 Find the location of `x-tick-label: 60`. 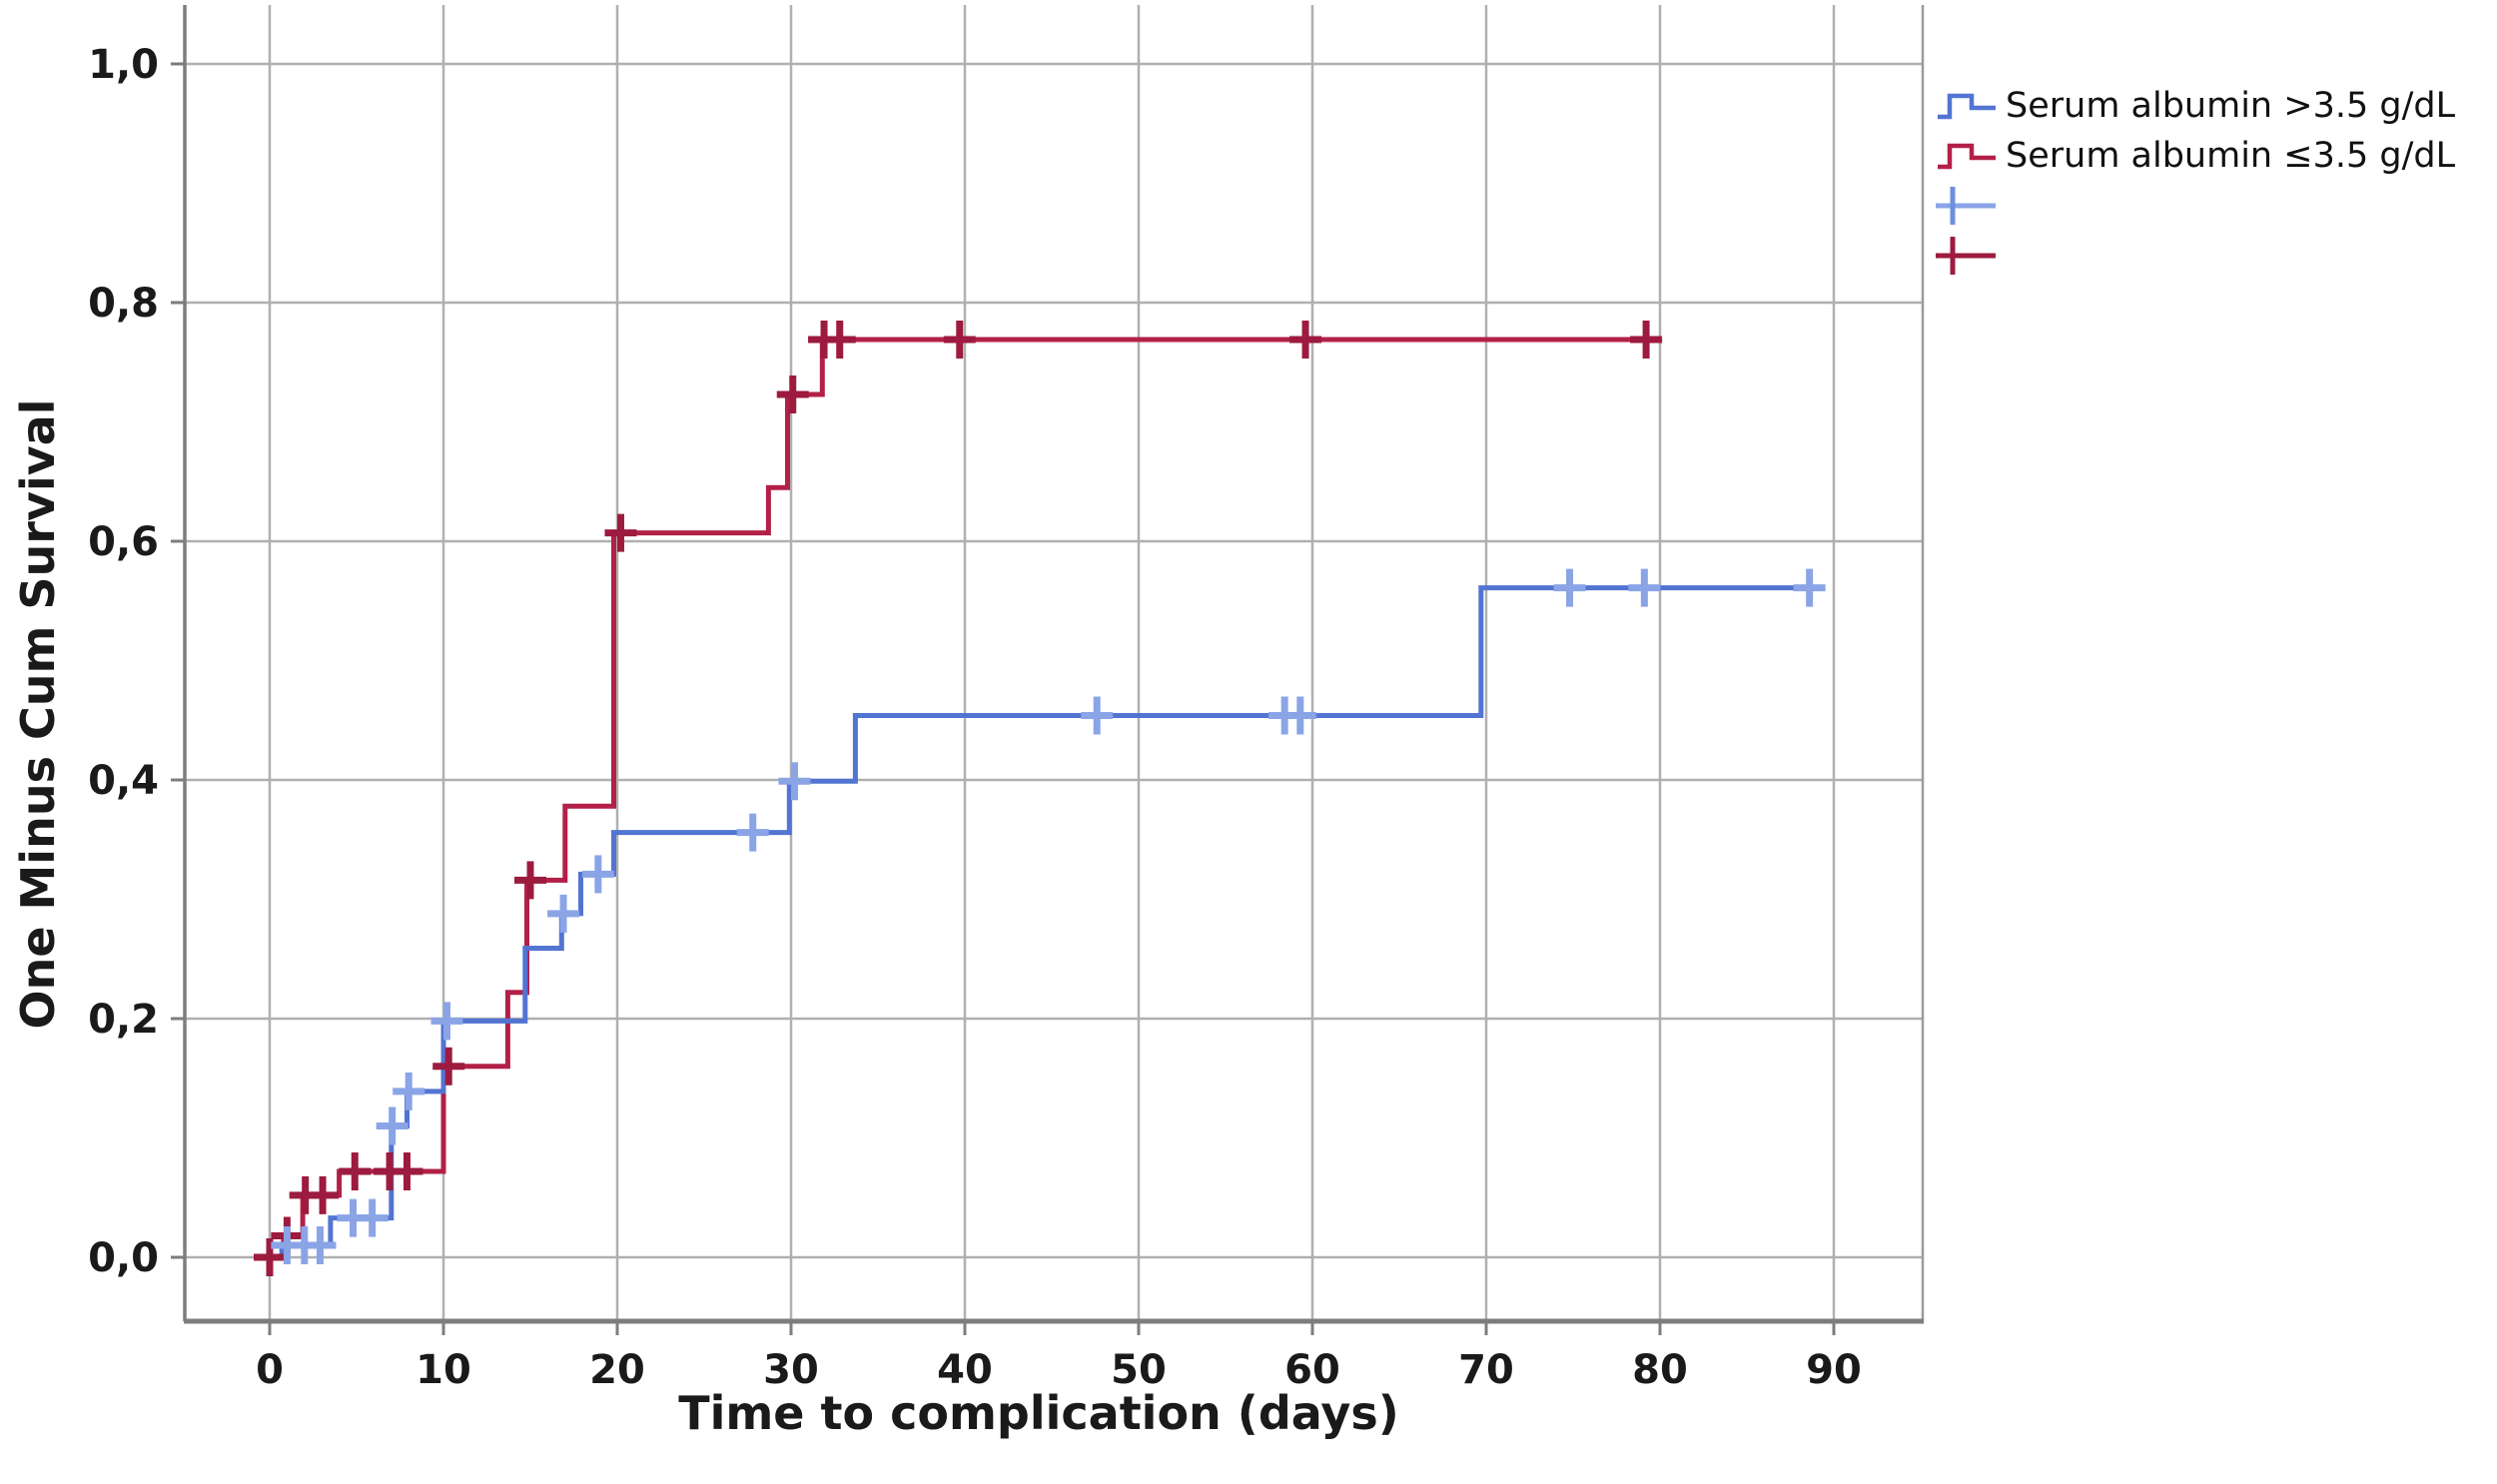

x-tick-label: 60 is located at coordinates (1312, 1370).